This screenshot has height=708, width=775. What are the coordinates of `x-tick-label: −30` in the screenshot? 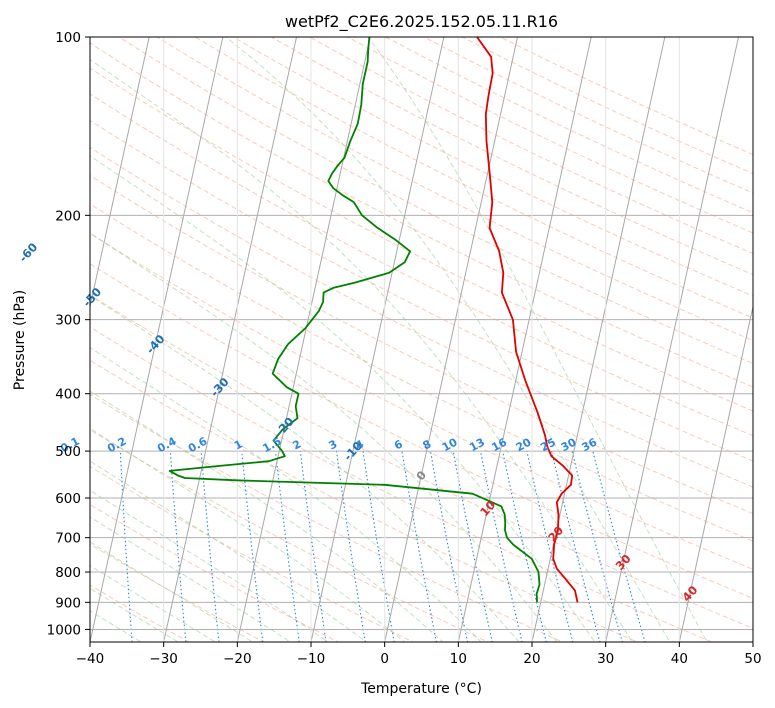 It's located at (163, 659).